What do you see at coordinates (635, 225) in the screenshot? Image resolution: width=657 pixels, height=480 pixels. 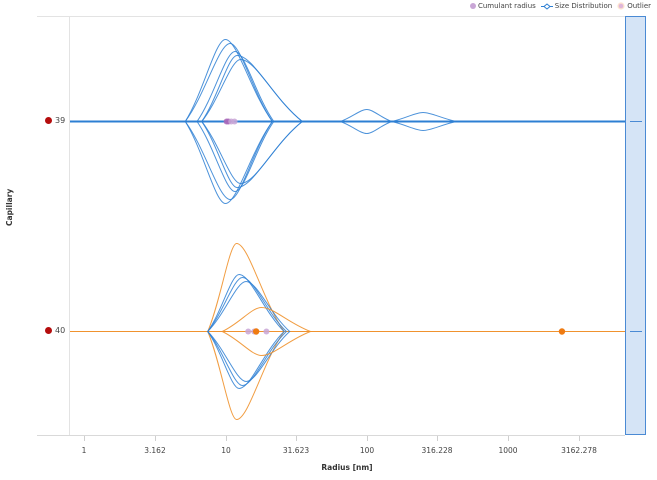 I see `vertical-range-scrollbar` at bounding box center [635, 225].